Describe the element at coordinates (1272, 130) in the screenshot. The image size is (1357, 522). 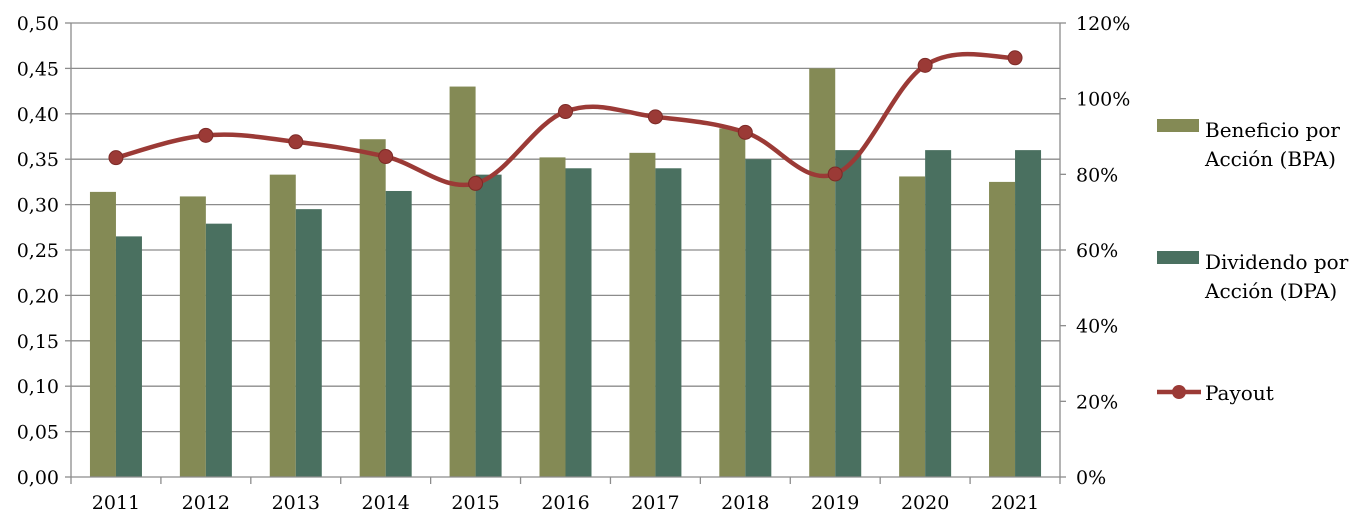
I see `legend-label: Beneficio por` at that location.